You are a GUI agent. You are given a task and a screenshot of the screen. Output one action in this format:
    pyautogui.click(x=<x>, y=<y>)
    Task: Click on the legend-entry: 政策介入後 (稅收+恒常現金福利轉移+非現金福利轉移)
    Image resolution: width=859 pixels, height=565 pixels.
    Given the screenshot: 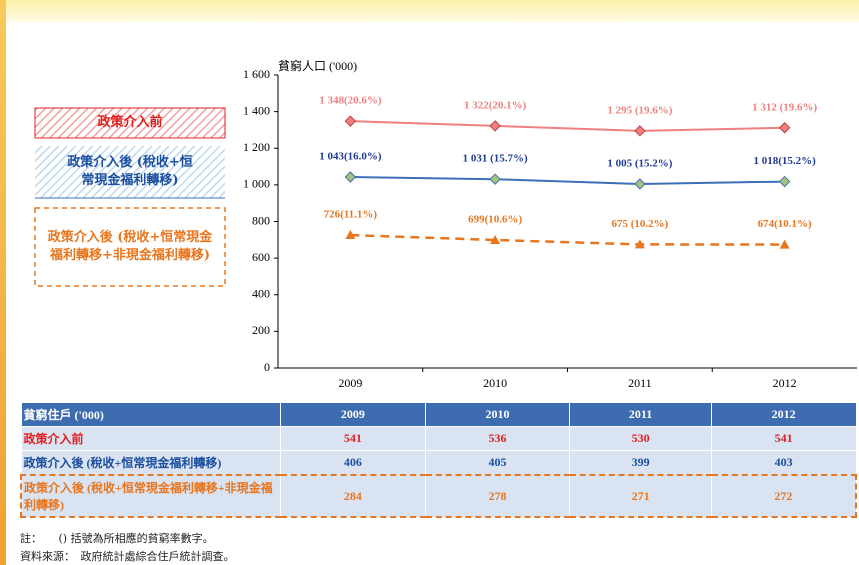 What is the action you would take?
    pyautogui.click(x=130, y=246)
    